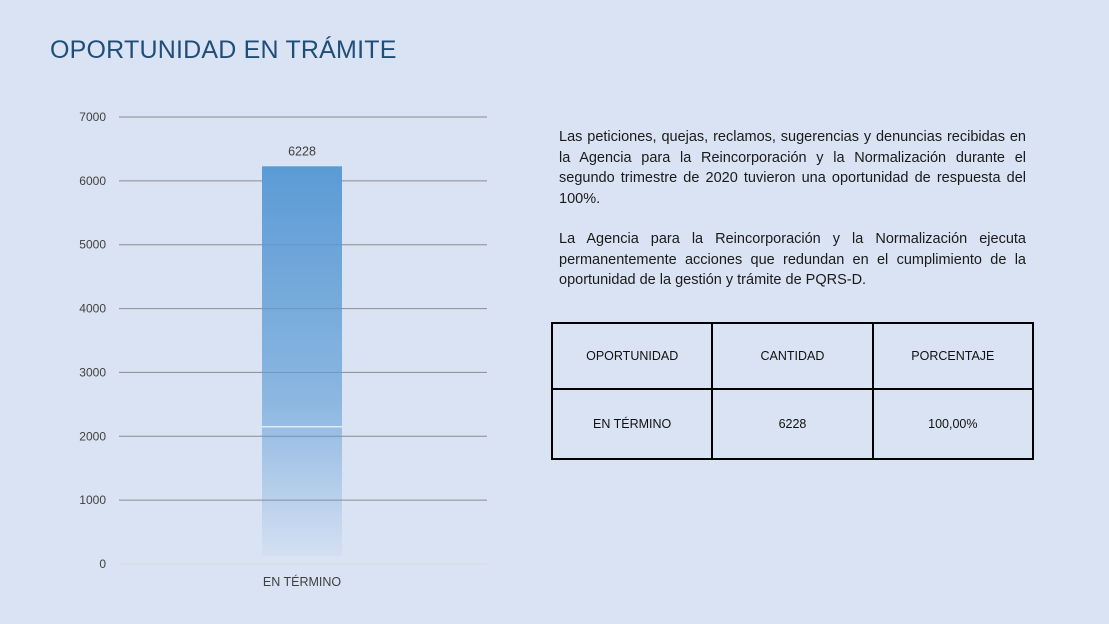  What do you see at coordinates (953, 356) in the screenshot?
I see `table-header-cell: PORCENTAJE` at bounding box center [953, 356].